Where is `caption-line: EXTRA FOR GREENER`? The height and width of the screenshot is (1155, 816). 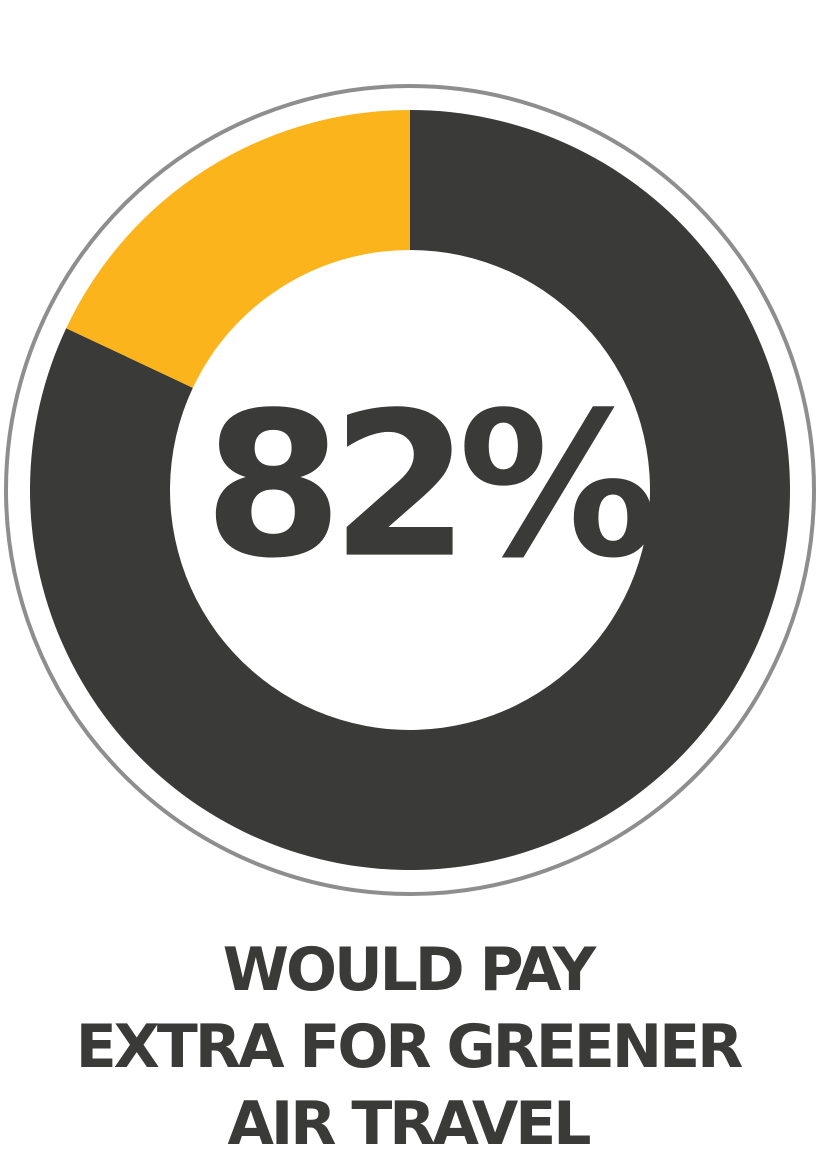
caption-line: EXTRA FOR GREENER is located at coordinates (409, 1047).